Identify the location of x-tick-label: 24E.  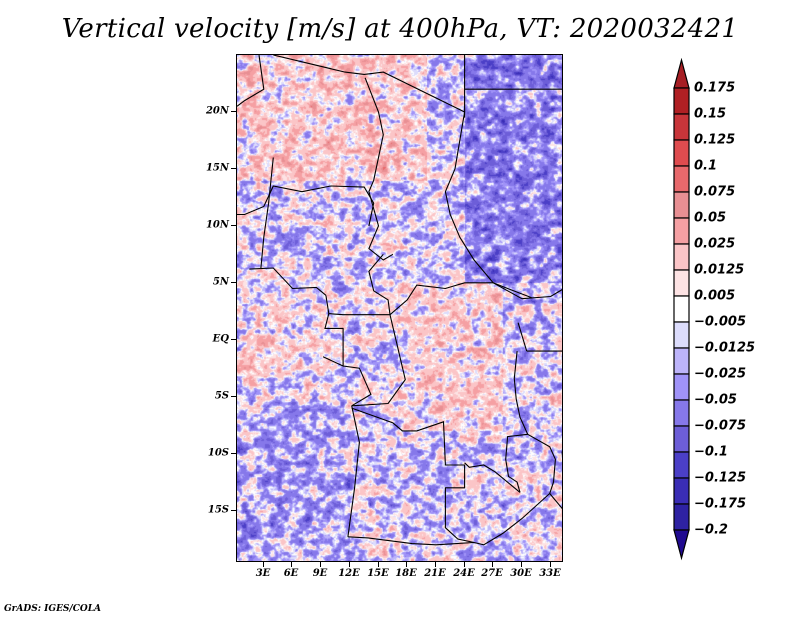
(464, 573).